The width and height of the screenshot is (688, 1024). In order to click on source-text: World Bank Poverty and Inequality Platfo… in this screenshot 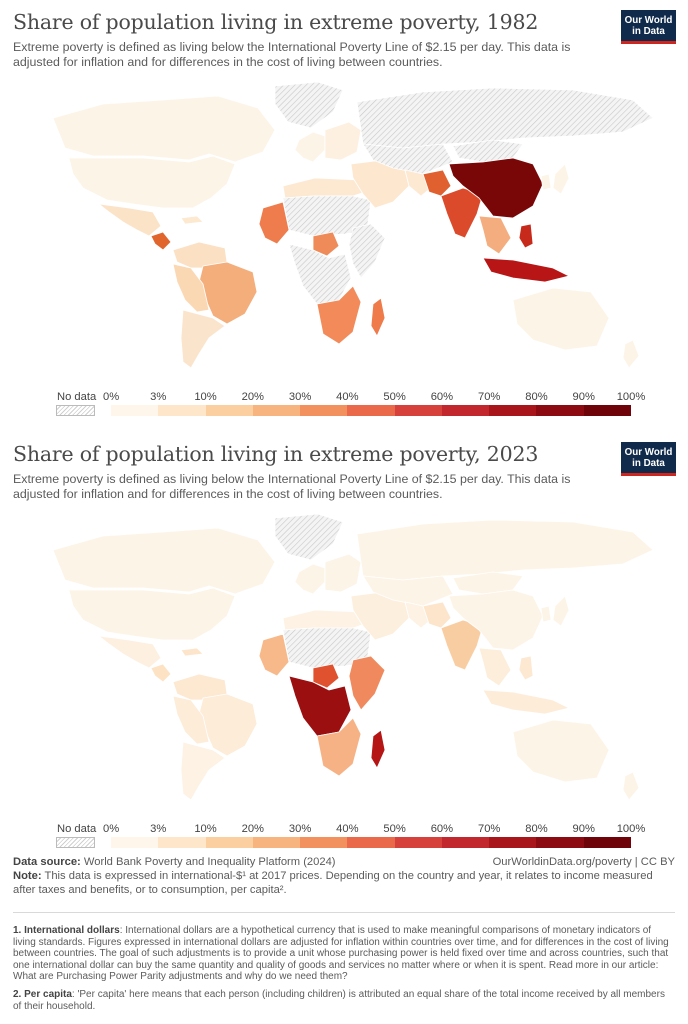, I will do `click(209, 862)`.